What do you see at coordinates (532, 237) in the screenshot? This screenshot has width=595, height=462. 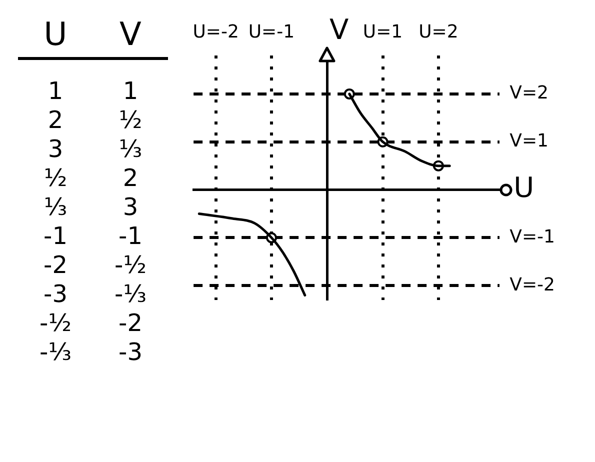 I see `y-tick-label: V=-1` at bounding box center [532, 237].